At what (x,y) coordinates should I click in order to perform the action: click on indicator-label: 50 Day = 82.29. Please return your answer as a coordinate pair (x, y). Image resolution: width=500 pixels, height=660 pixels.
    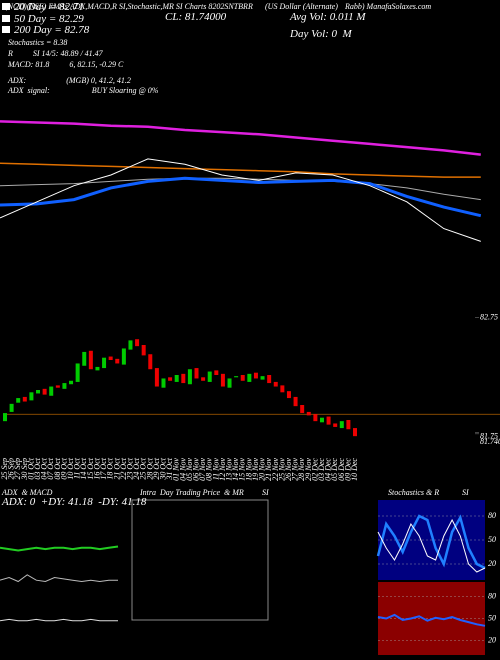
    Looking at the image, I should click on (49, 19).